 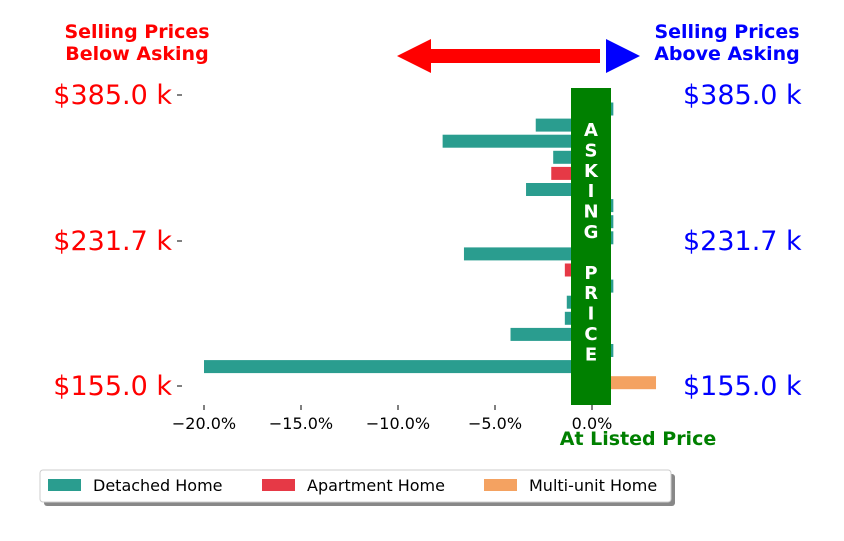 I want to click on y-tick-label-right: $155.0 k, so click(x=742, y=386).